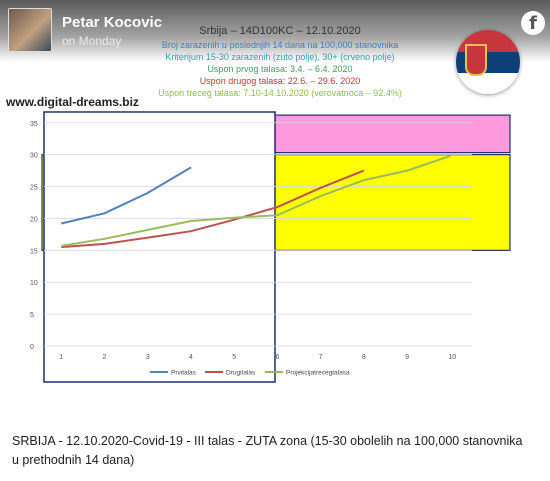 This screenshot has height=481, width=550. I want to click on series-line-Drugitalas, so click(213, 209).